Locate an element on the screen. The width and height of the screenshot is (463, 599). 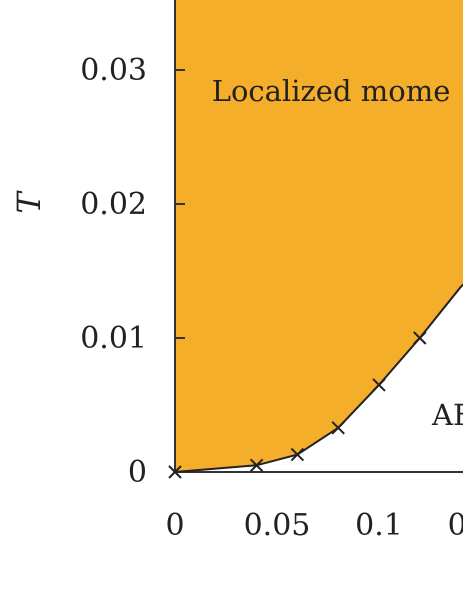
x-tick-label: 0.05 is located at coordinates (277, 525).